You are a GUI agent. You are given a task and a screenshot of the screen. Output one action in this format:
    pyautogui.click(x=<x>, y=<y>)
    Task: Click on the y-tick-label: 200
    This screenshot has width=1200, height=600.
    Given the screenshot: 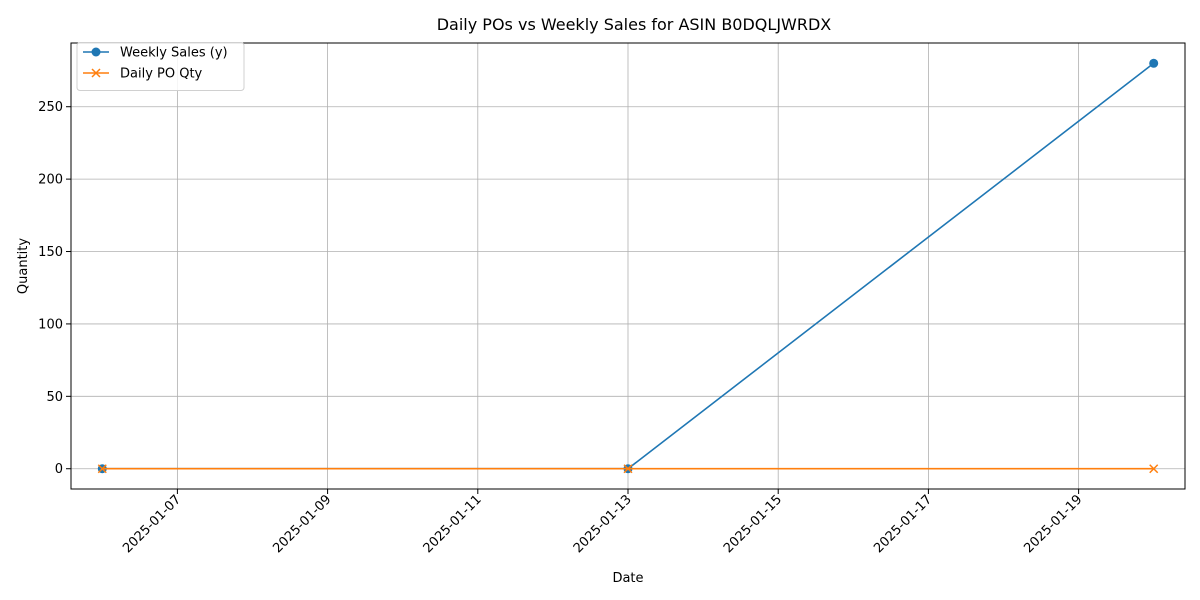 What is the action you would take?
    pyautogui.click(x=50, y=180)
    